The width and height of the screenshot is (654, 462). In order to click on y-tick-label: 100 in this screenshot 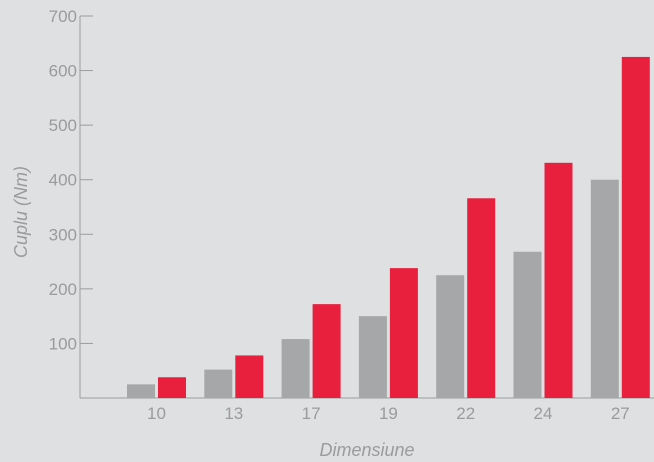, I will do `click(63, 343)`.